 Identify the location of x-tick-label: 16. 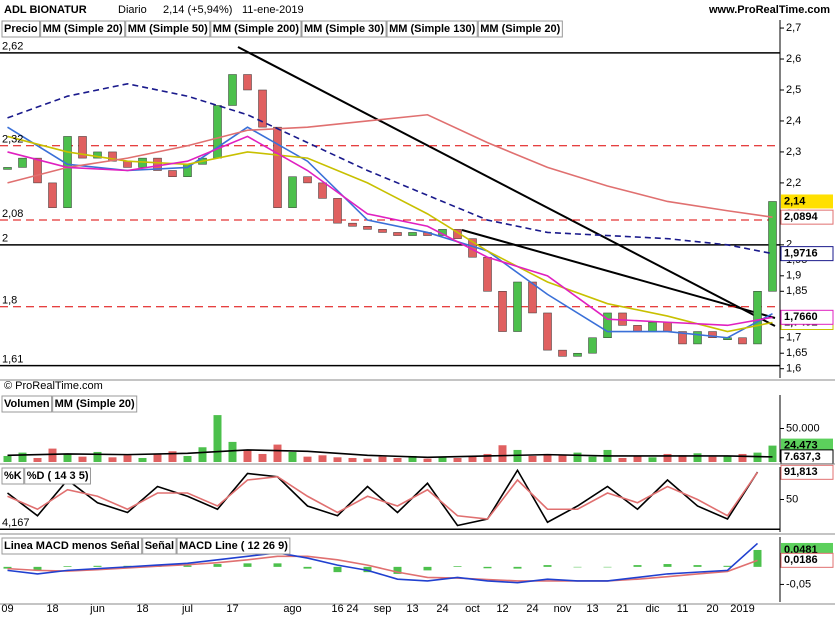
(337, 609).